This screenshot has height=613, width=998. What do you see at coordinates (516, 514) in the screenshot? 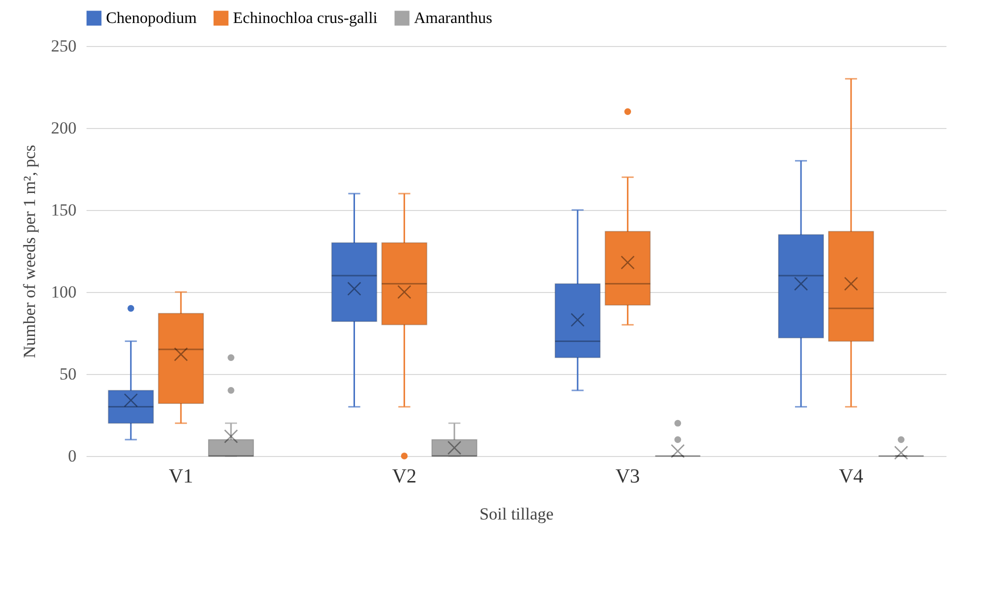
I see `x-axis-title: Soil tillage` at bounding box center [516, 514].